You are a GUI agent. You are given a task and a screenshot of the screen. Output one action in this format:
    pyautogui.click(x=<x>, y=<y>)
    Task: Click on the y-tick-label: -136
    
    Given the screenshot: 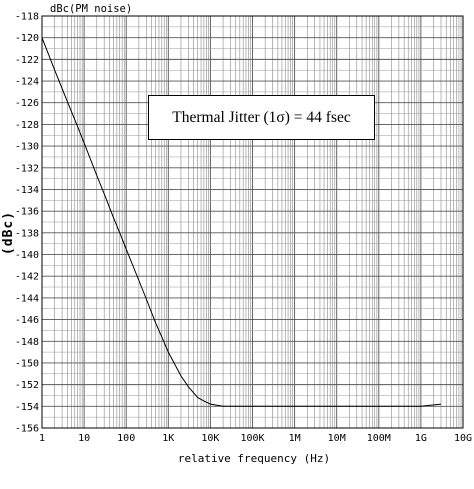 What is the action you would take?
    pyautogui.click(x=27, y=212)
    